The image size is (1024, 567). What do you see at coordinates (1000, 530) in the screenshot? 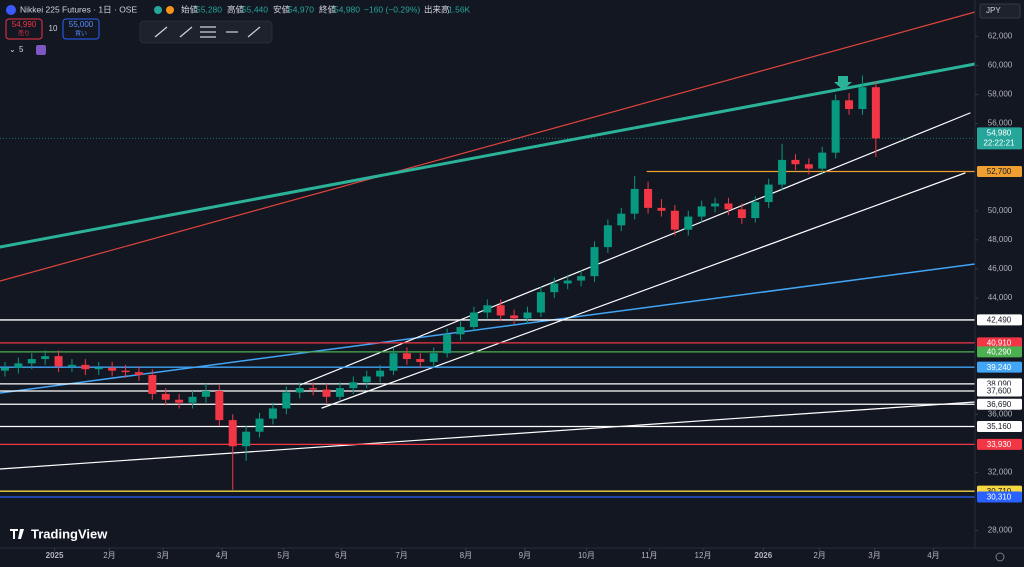
I see `y-tick-label: 28,000` at bounding box center [1000, 530].